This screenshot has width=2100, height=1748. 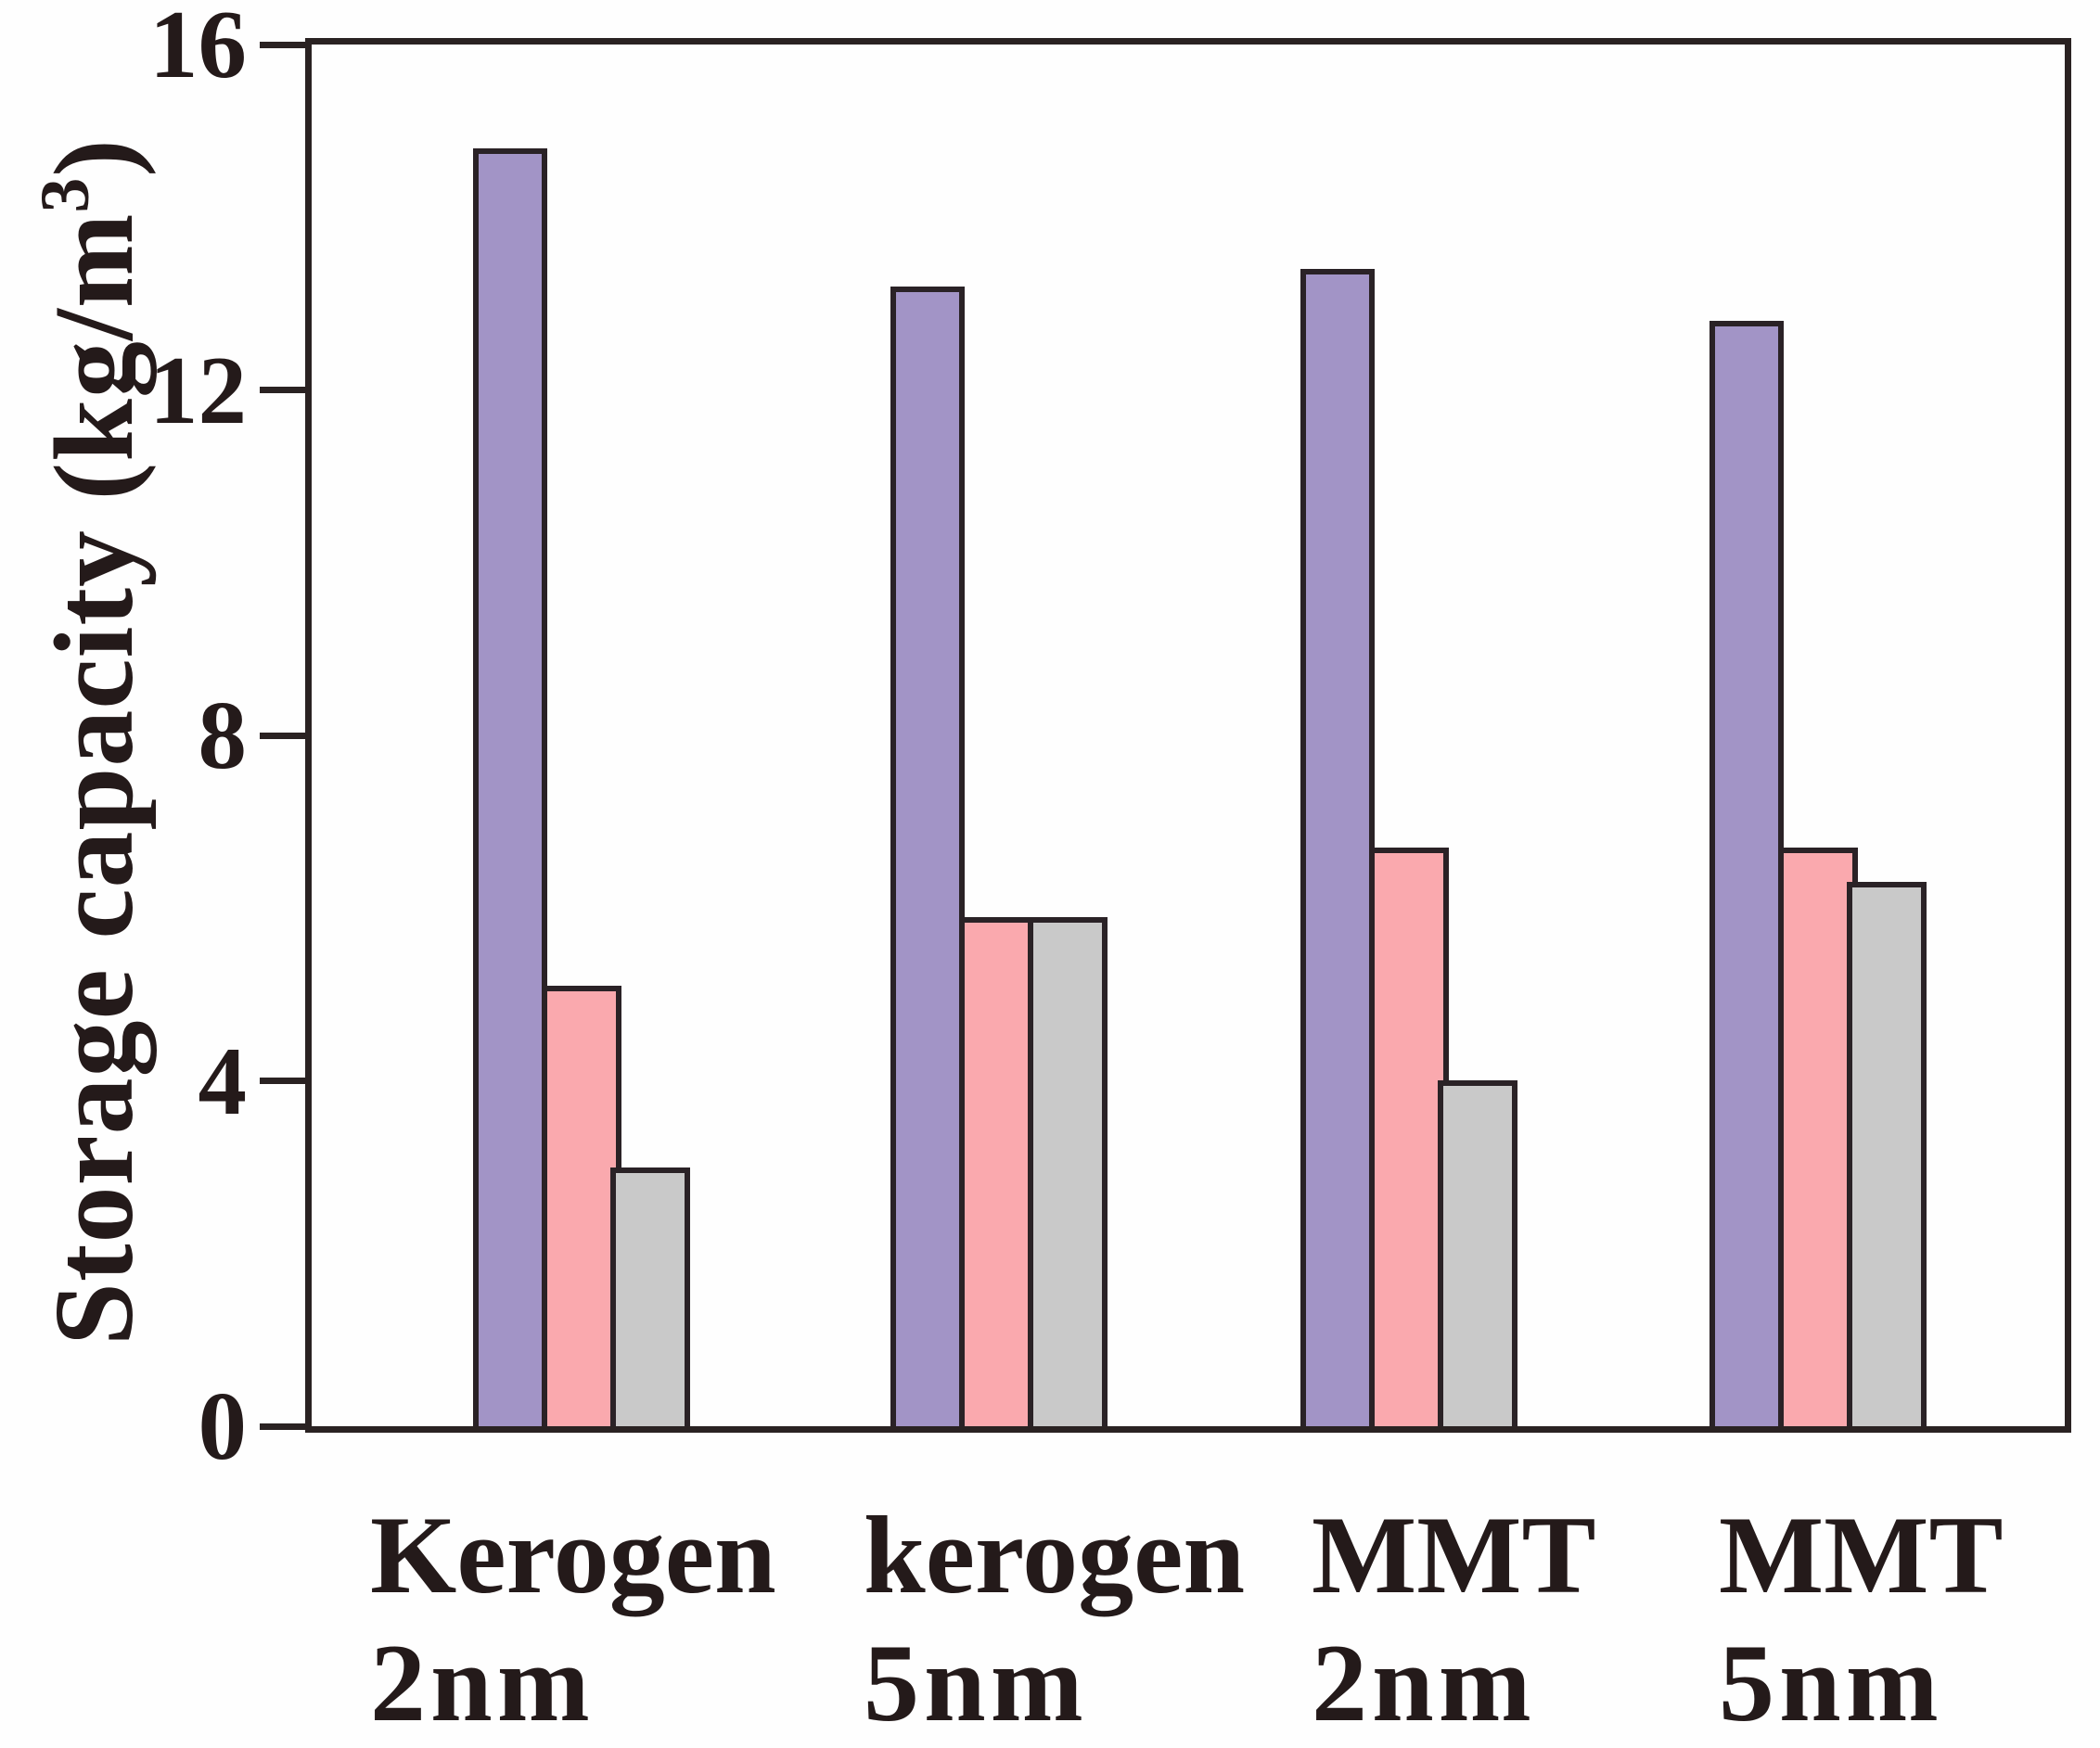 I want to click on bar-gray-series-group4, so click(x=1887, y=1154).